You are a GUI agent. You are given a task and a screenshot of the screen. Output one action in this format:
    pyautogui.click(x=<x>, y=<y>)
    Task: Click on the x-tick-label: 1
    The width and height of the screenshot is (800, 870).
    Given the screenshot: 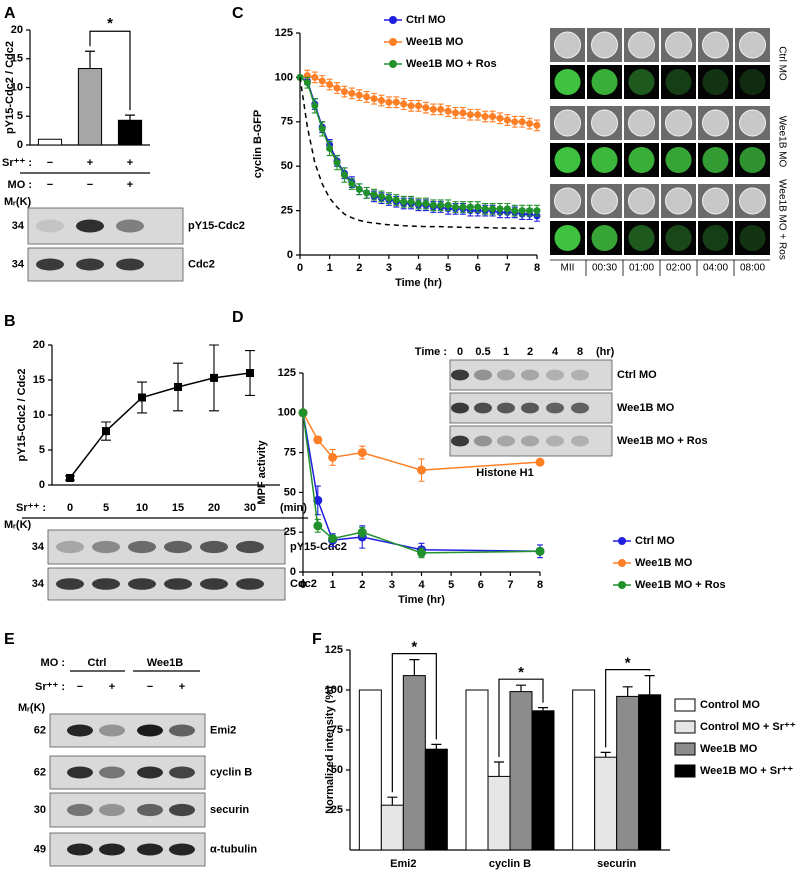 What is the action you would take?
    pyautogui.click(x=330, y=268)
    